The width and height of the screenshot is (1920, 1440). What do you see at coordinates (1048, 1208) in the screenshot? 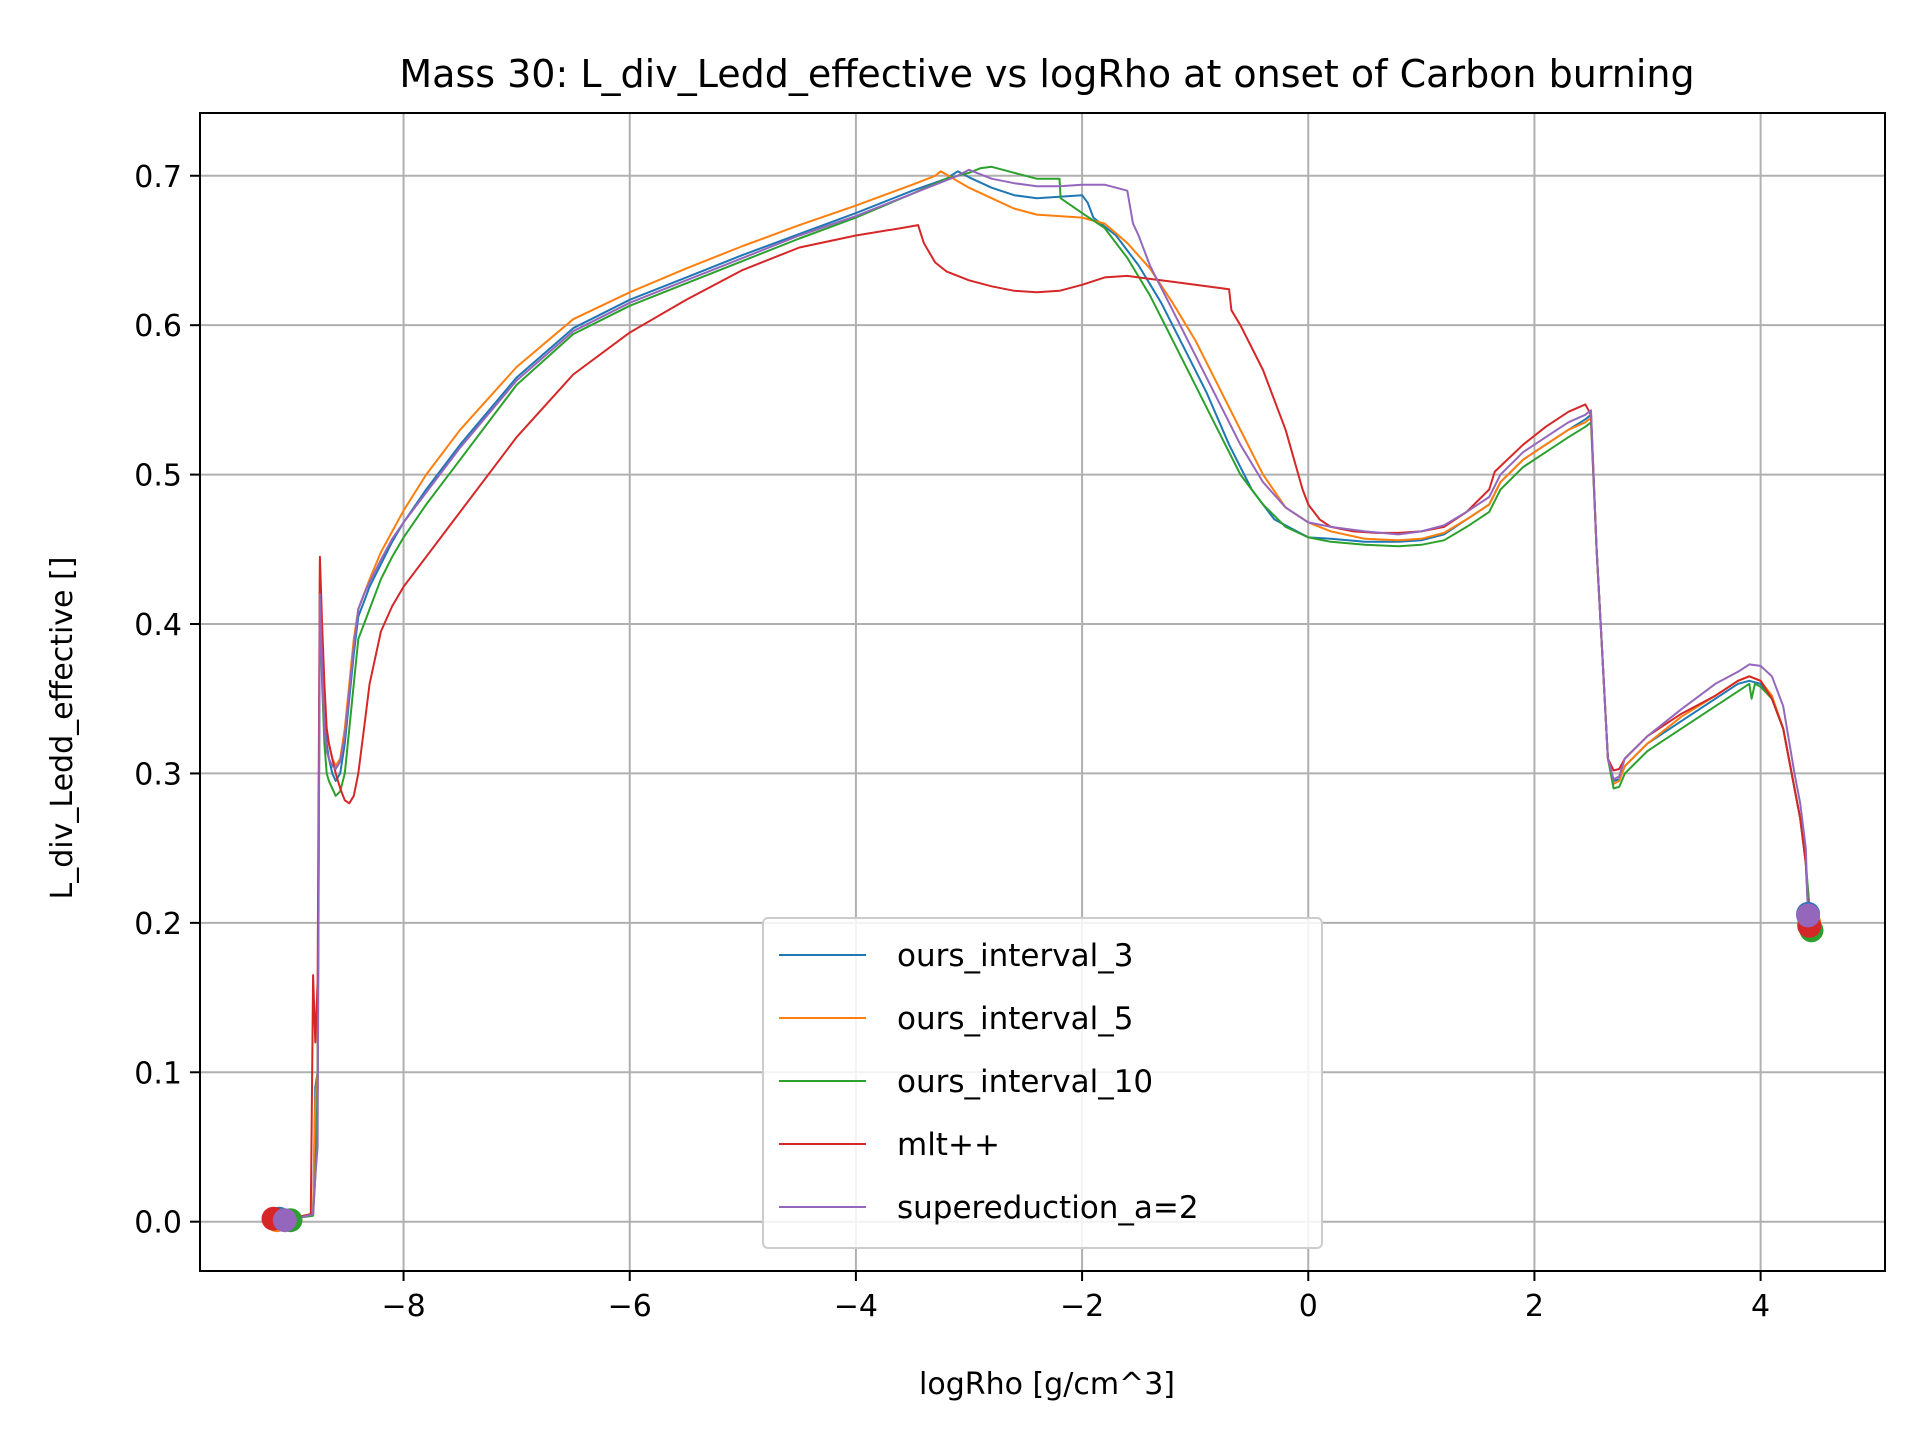
I see `legend-entry-label: supereduction_a=2` at bounding box center [1048, 1208].